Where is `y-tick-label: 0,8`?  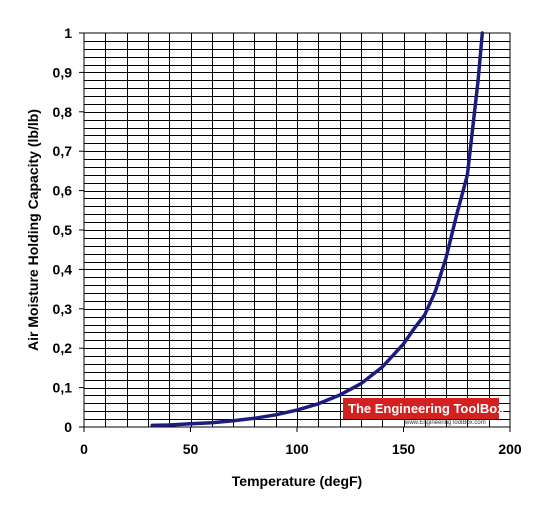 y-tick-label: 0,8 is located at coordinates (63, 112).